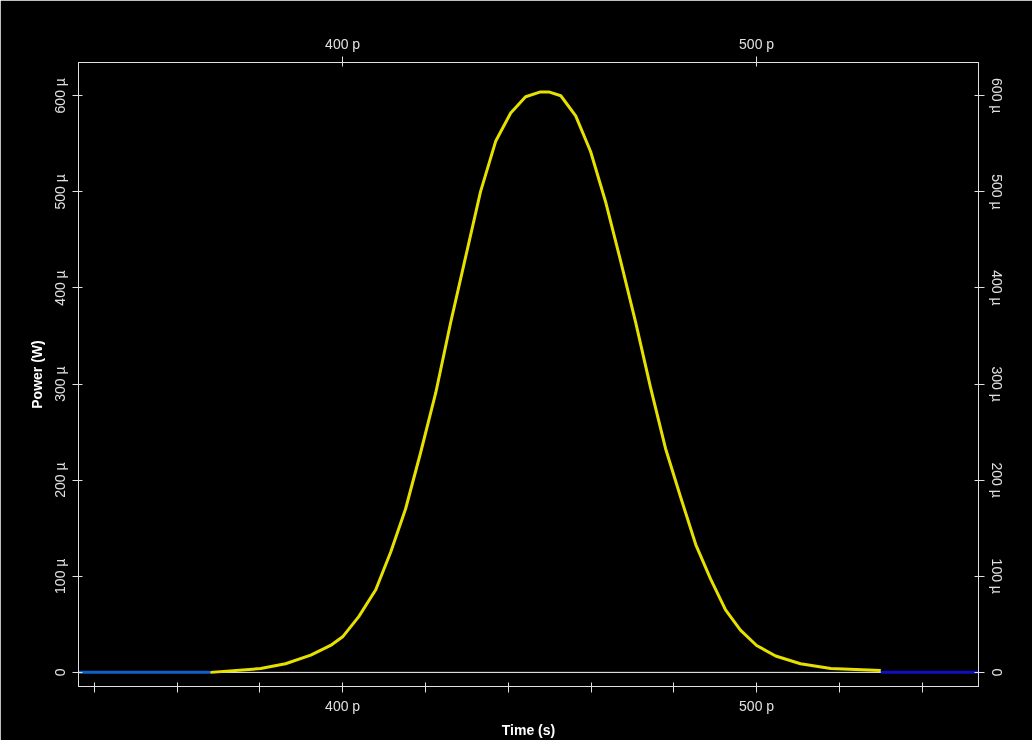  Describe the element at coordinates (60, 480) in the screenshot. I see `y-tick-label: 200 µ` at that location.